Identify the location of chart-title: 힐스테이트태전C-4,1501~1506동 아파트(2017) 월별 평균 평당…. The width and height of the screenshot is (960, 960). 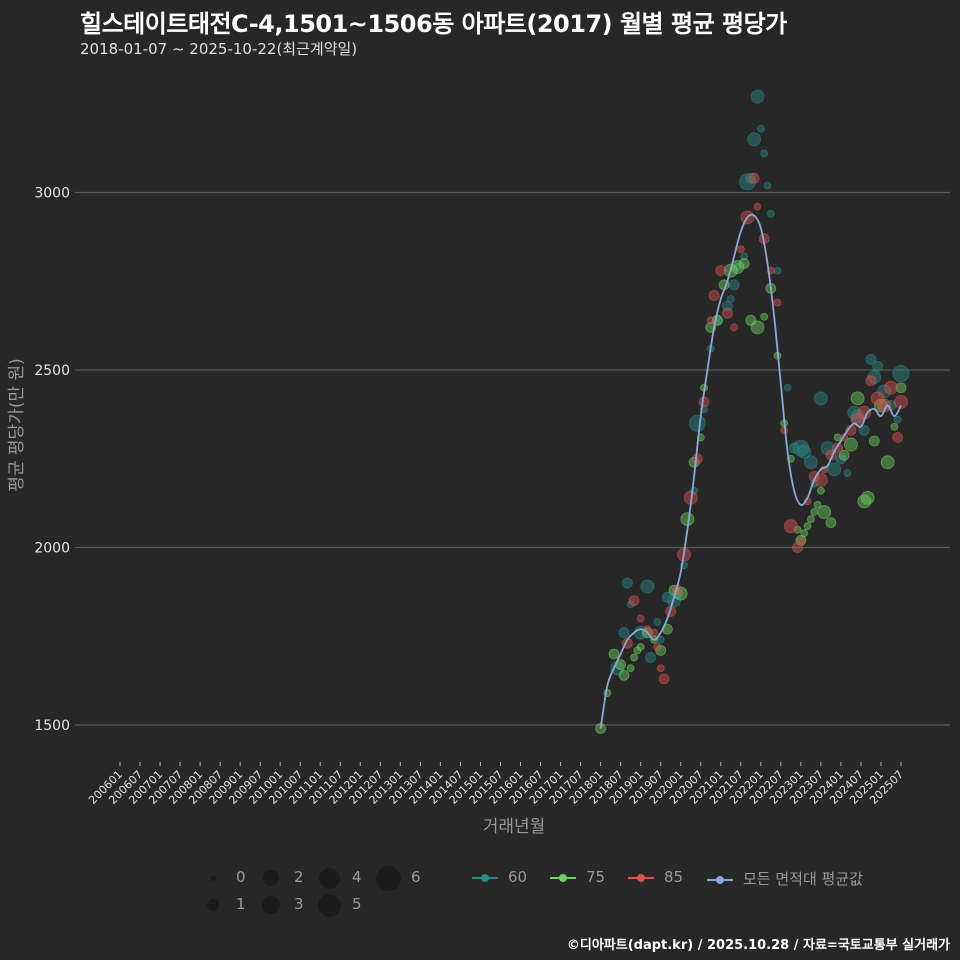
(433, 24).